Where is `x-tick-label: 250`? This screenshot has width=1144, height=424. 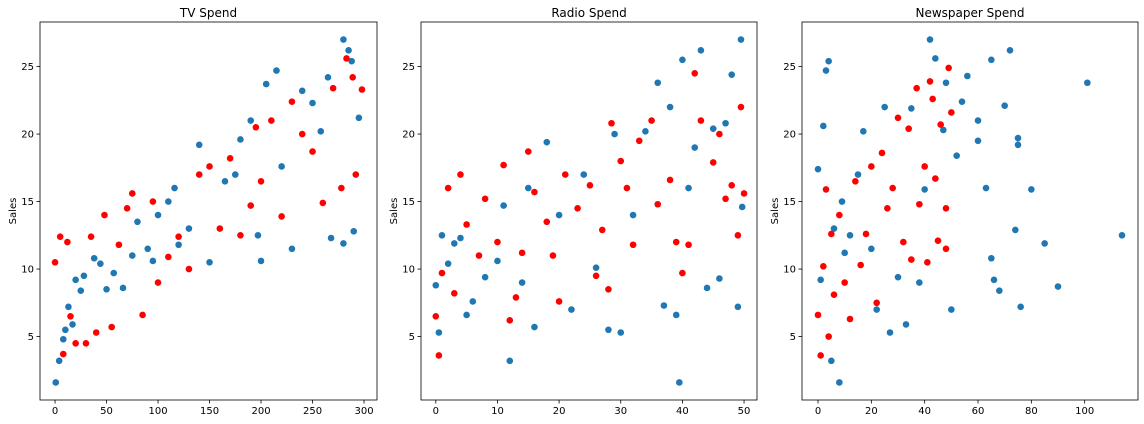 x-tick-label: 250 is located at coordinates (312, 411).